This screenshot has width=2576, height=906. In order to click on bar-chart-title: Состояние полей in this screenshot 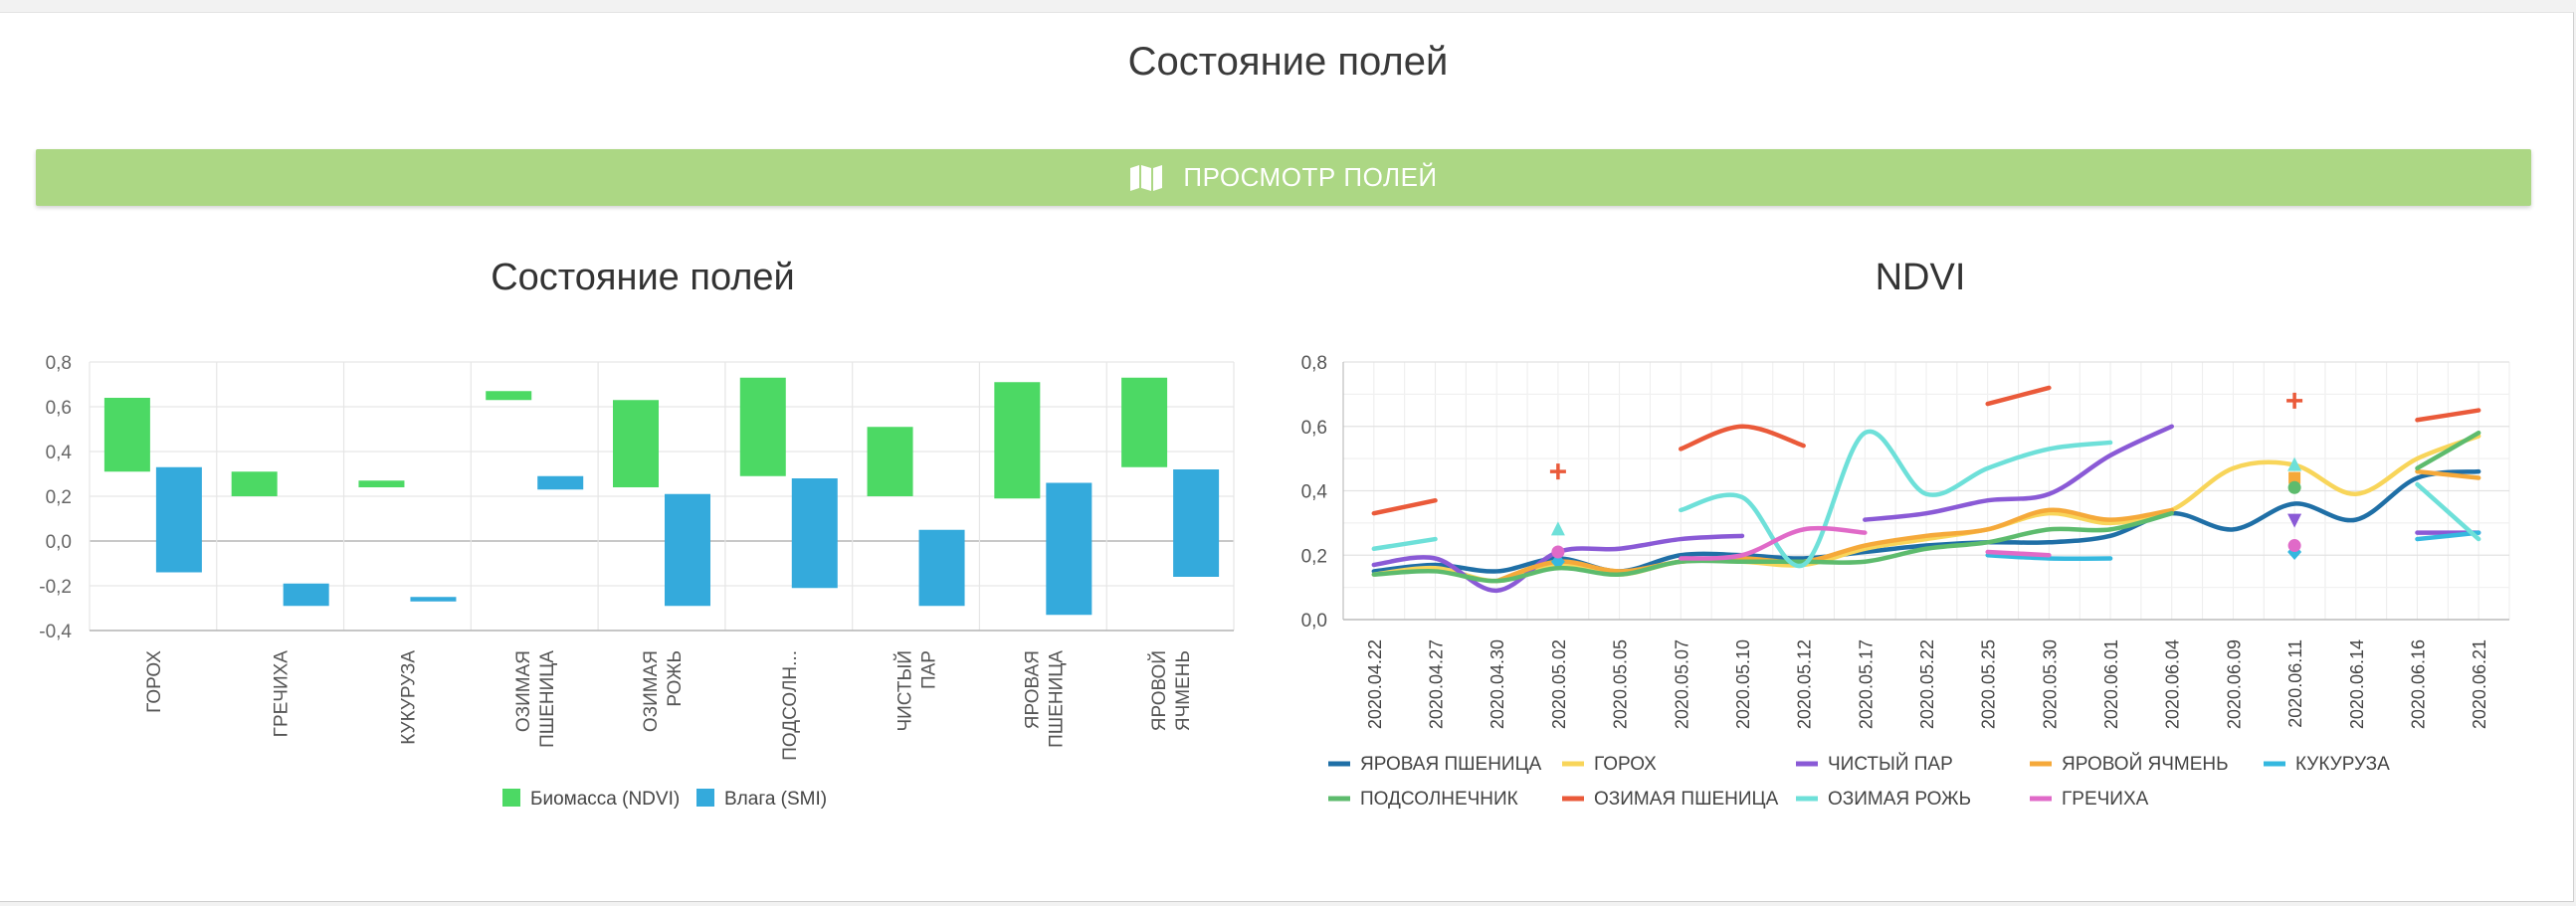, I will do `click(643, 277)`.